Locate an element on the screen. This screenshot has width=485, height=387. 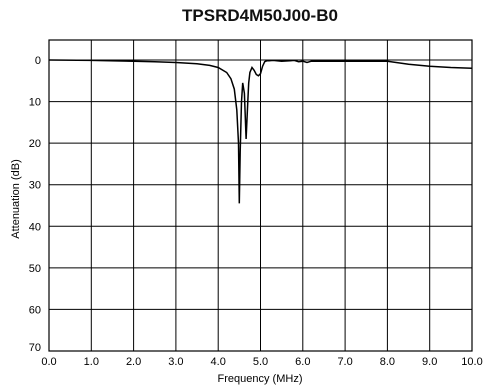
y-tick-label: 70 is located at coordinates (35, 348).